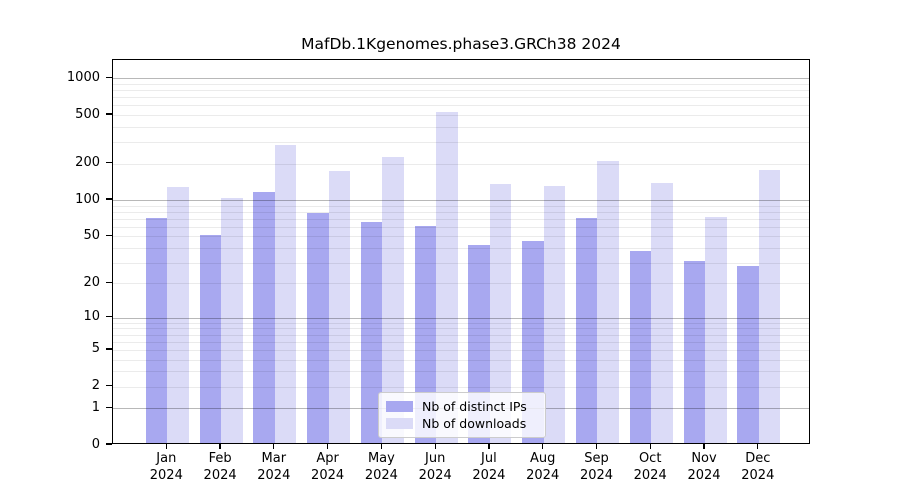 This screenshot has width=900, height=500. I want to click on x-tick-label: Jun 2024, so click(435, 467).